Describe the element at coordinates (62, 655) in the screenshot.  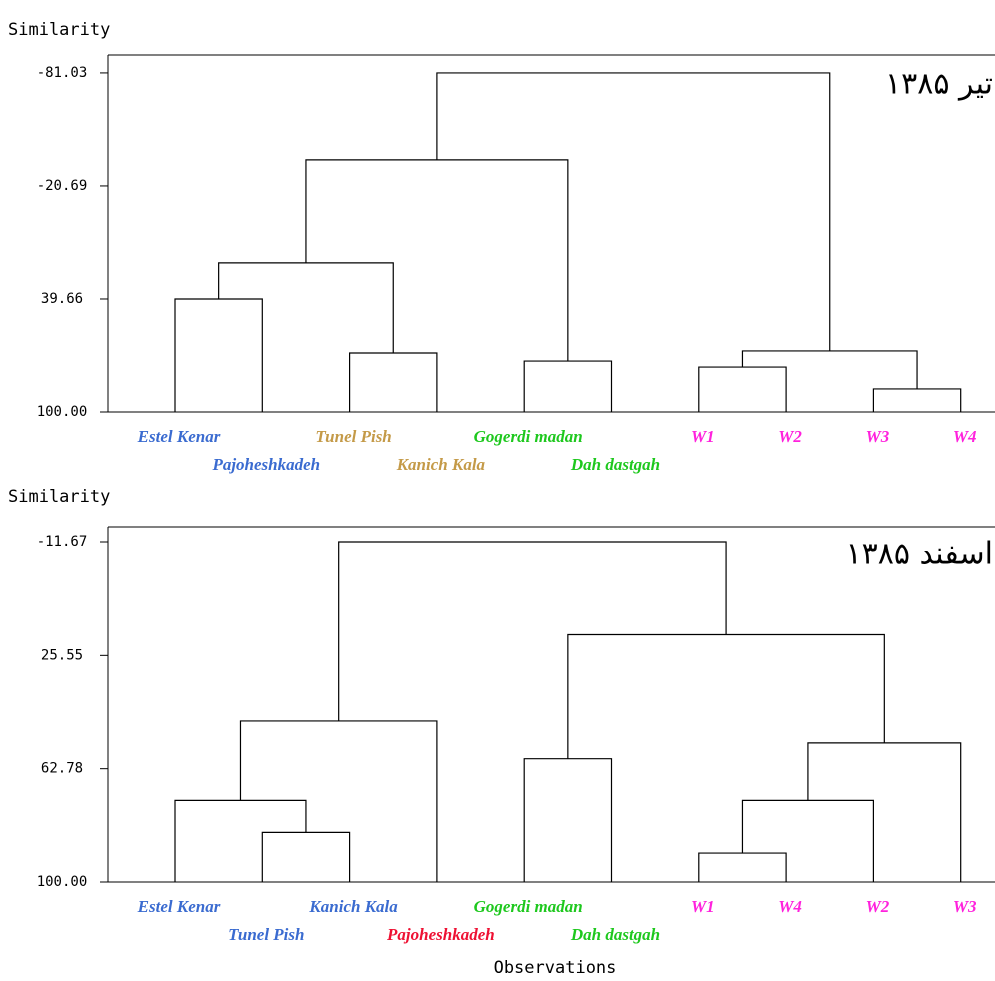
I see `y-tick-label: 25.55` at that location.